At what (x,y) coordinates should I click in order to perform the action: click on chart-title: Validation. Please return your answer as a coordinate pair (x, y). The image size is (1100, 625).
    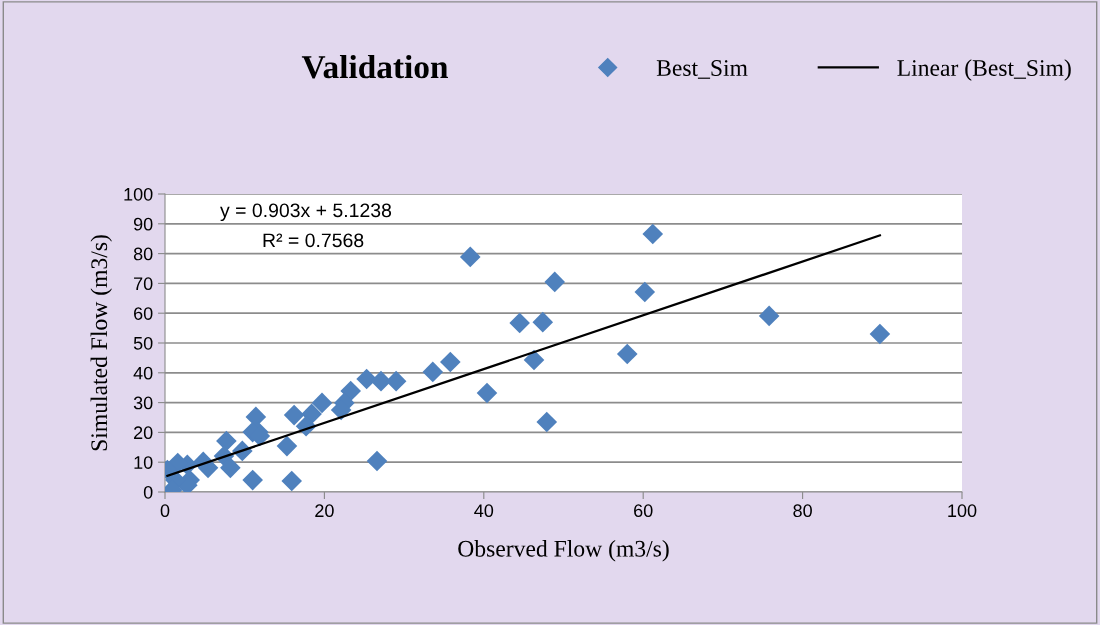
    Looking at the image, I should click on (374, 66).